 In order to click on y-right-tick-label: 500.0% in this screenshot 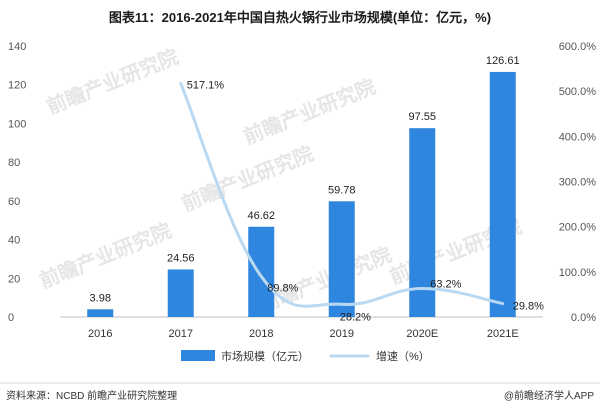, I will do `click(578, 92)`.